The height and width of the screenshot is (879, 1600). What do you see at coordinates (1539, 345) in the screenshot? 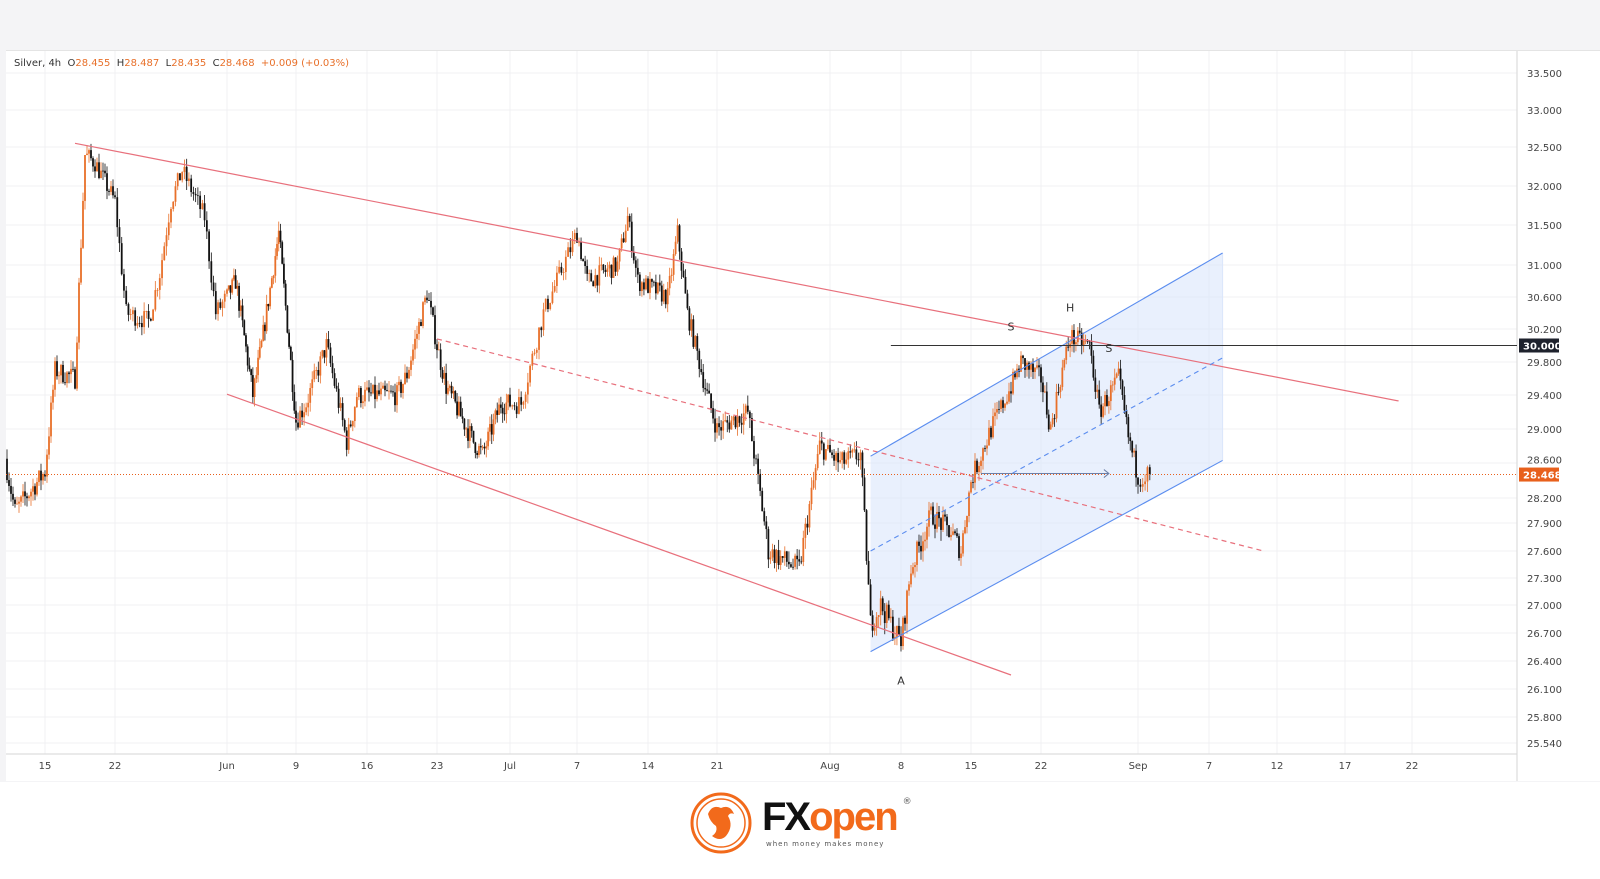
I see `level-tag` at bounding box center [1539, 345].